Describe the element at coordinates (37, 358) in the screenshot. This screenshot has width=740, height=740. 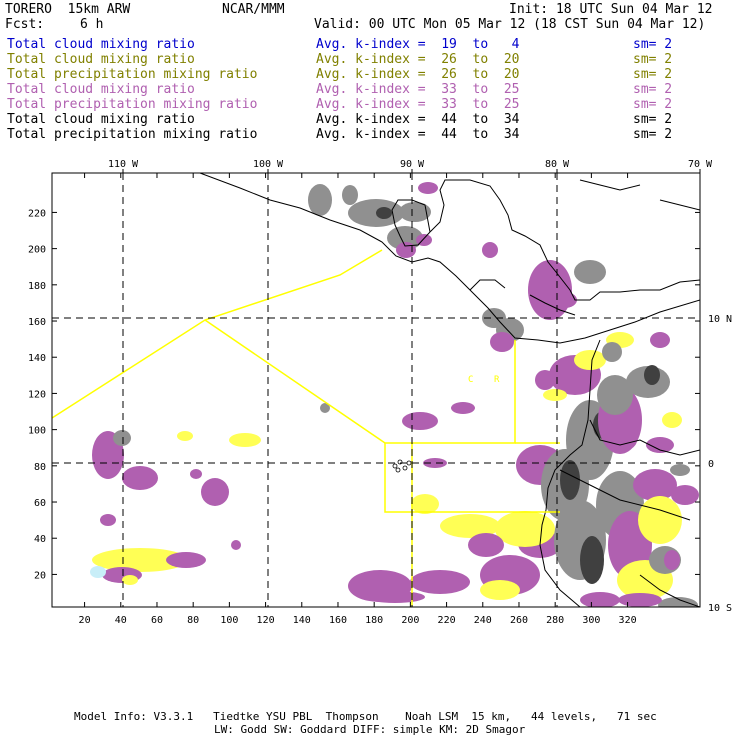
I see `y-tick-label: 140` at that location.